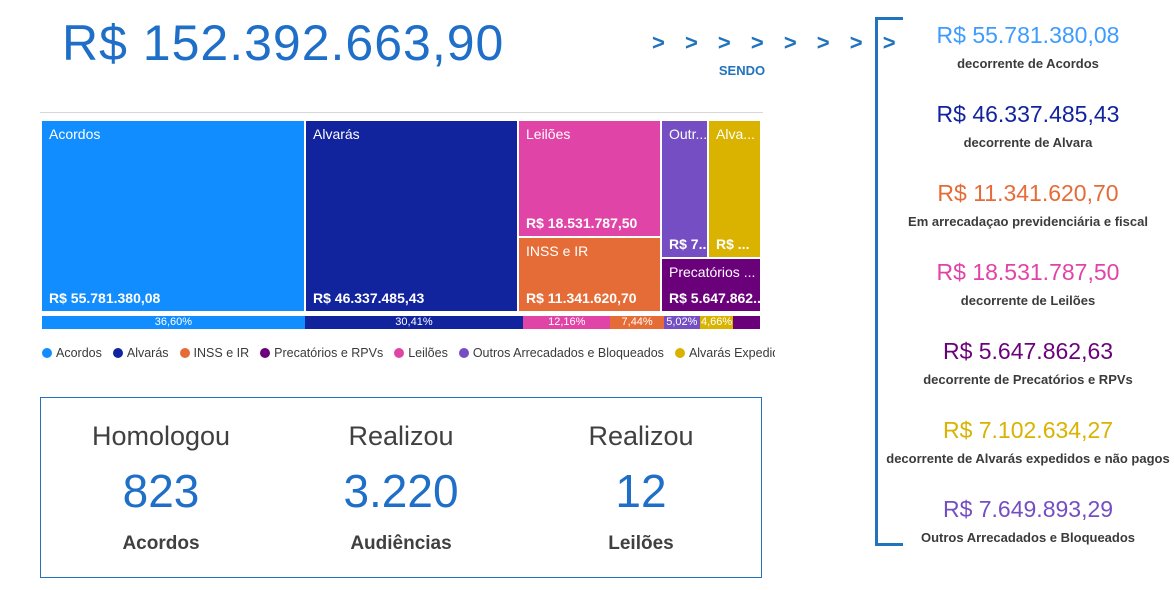  Describe the element at coordinates (1028, 537) in the screenshot. I see `breakdown-label: Outros Arrecadados e Bloqueados` at that location.